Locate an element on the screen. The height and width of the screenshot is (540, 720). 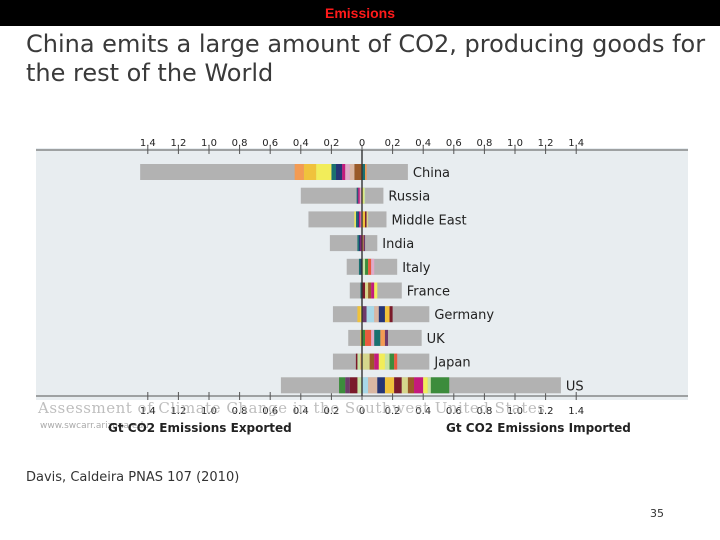
header-bar: Emissions is located at coordinates (360, 13).